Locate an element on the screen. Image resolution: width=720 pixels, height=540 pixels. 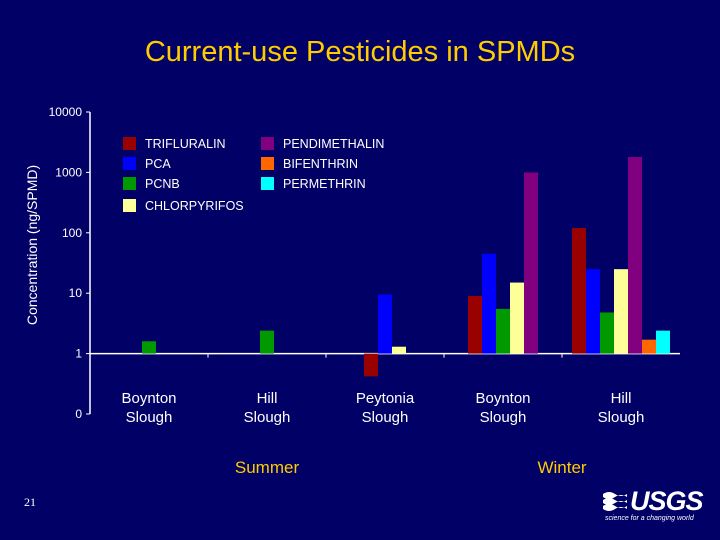
legend-label: PCNB is located at coordinates (162, 184).